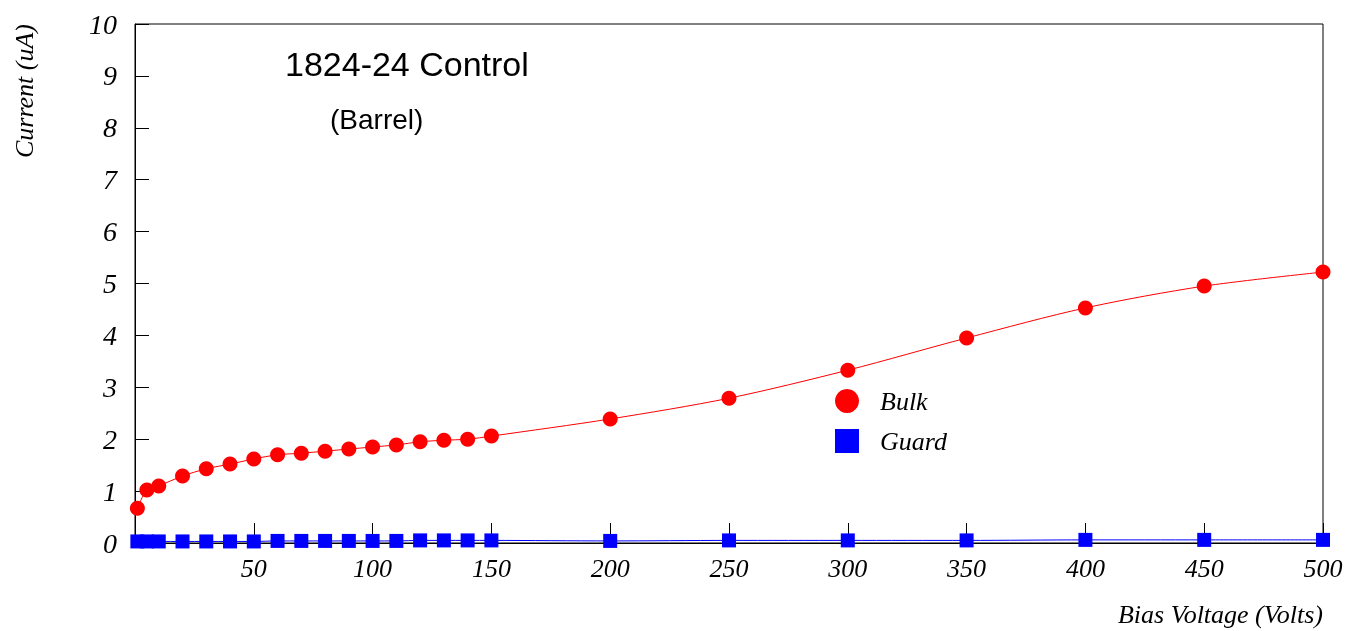 The width and height of the screenshot is (1352, 631). What do you see at coordinates (847, 568) in the screenshot?
I see `x-tick-label: 300` at bounding box center [847, 568].